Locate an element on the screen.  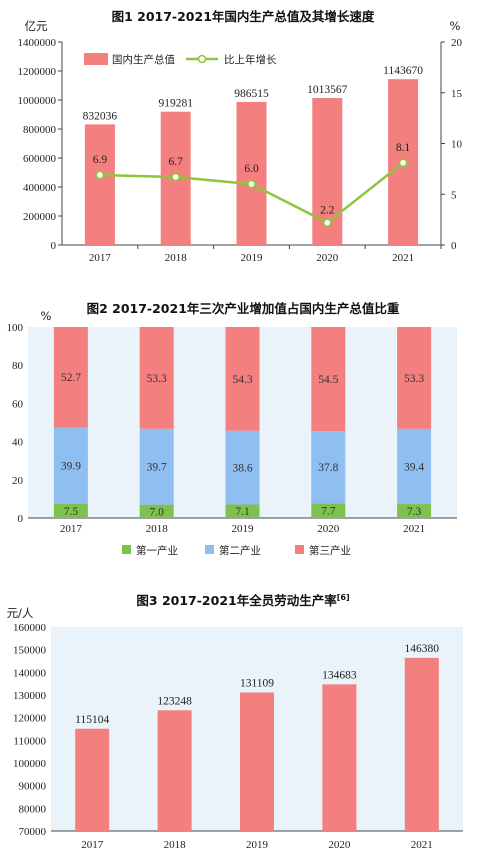
gdp-chart-legend: 国内生产总值 比上年增长 is located at coordinates (180, 59).